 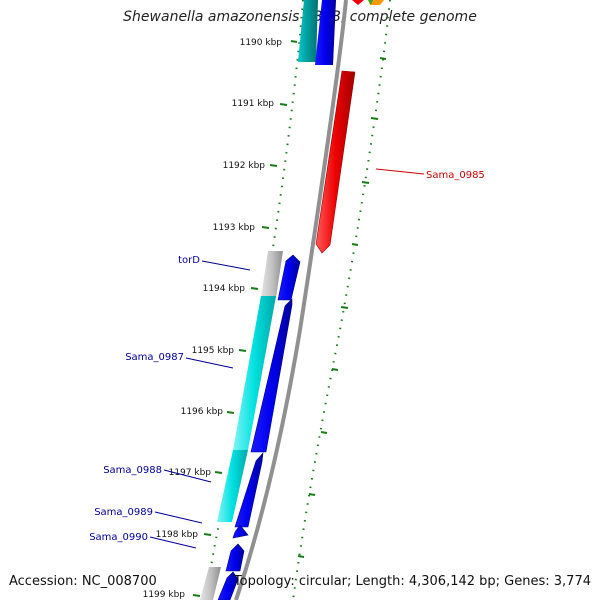 I want to click on gene-label-tord: torD, so click(x=189, y=260).